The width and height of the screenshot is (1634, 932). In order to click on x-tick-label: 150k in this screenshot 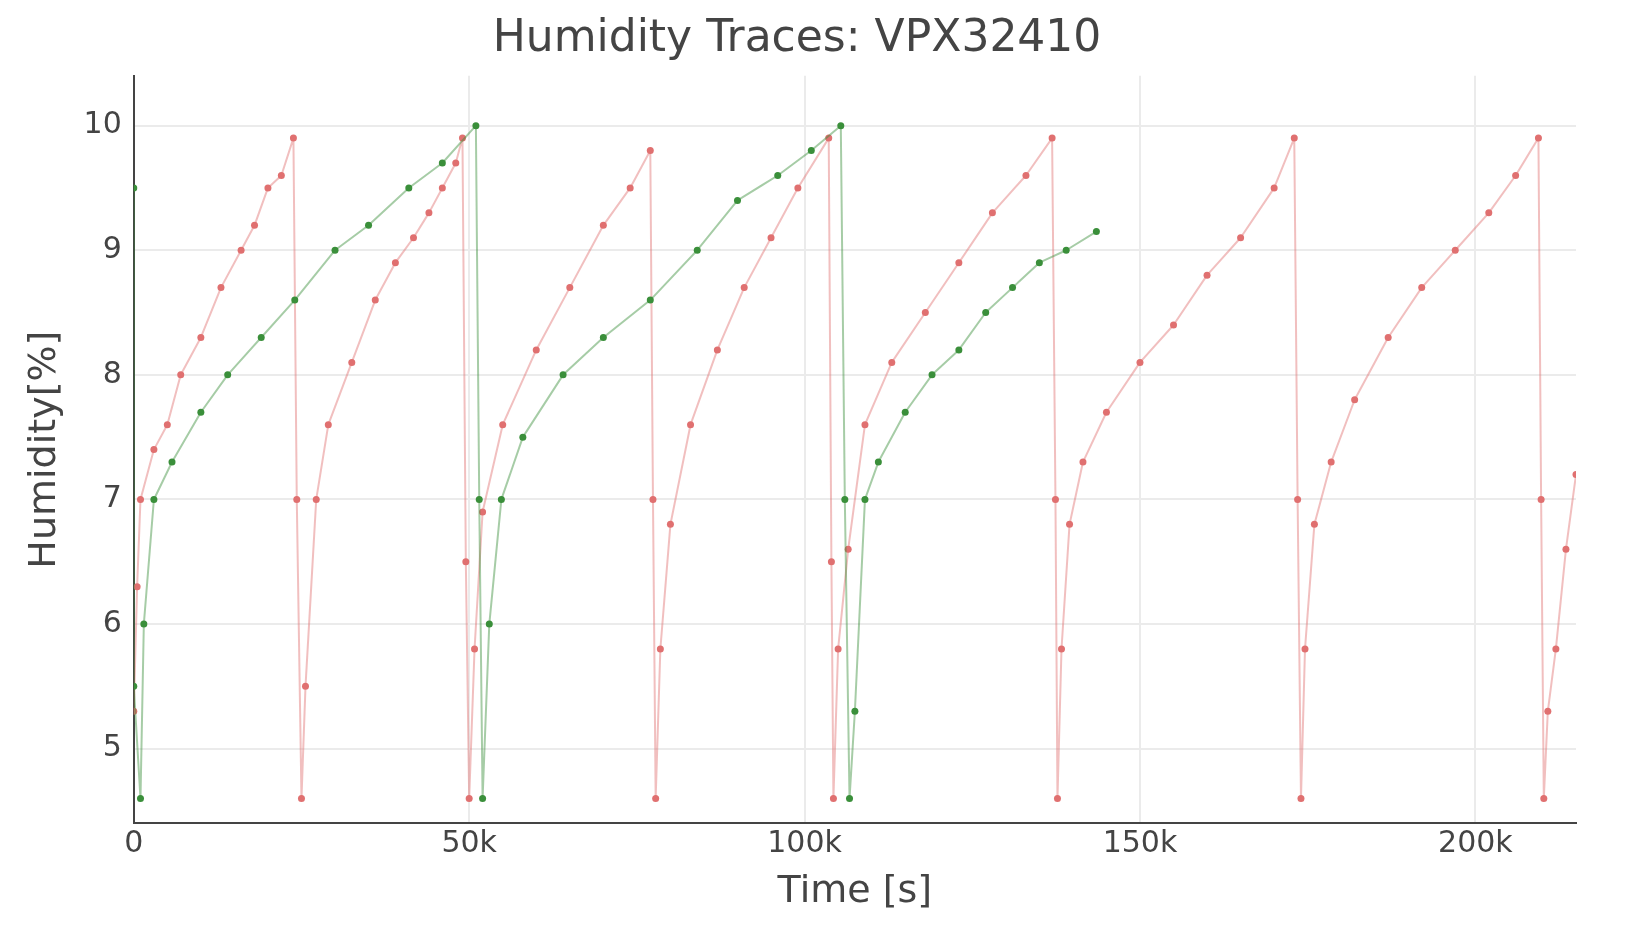, I will do `click(1140, 842)`.